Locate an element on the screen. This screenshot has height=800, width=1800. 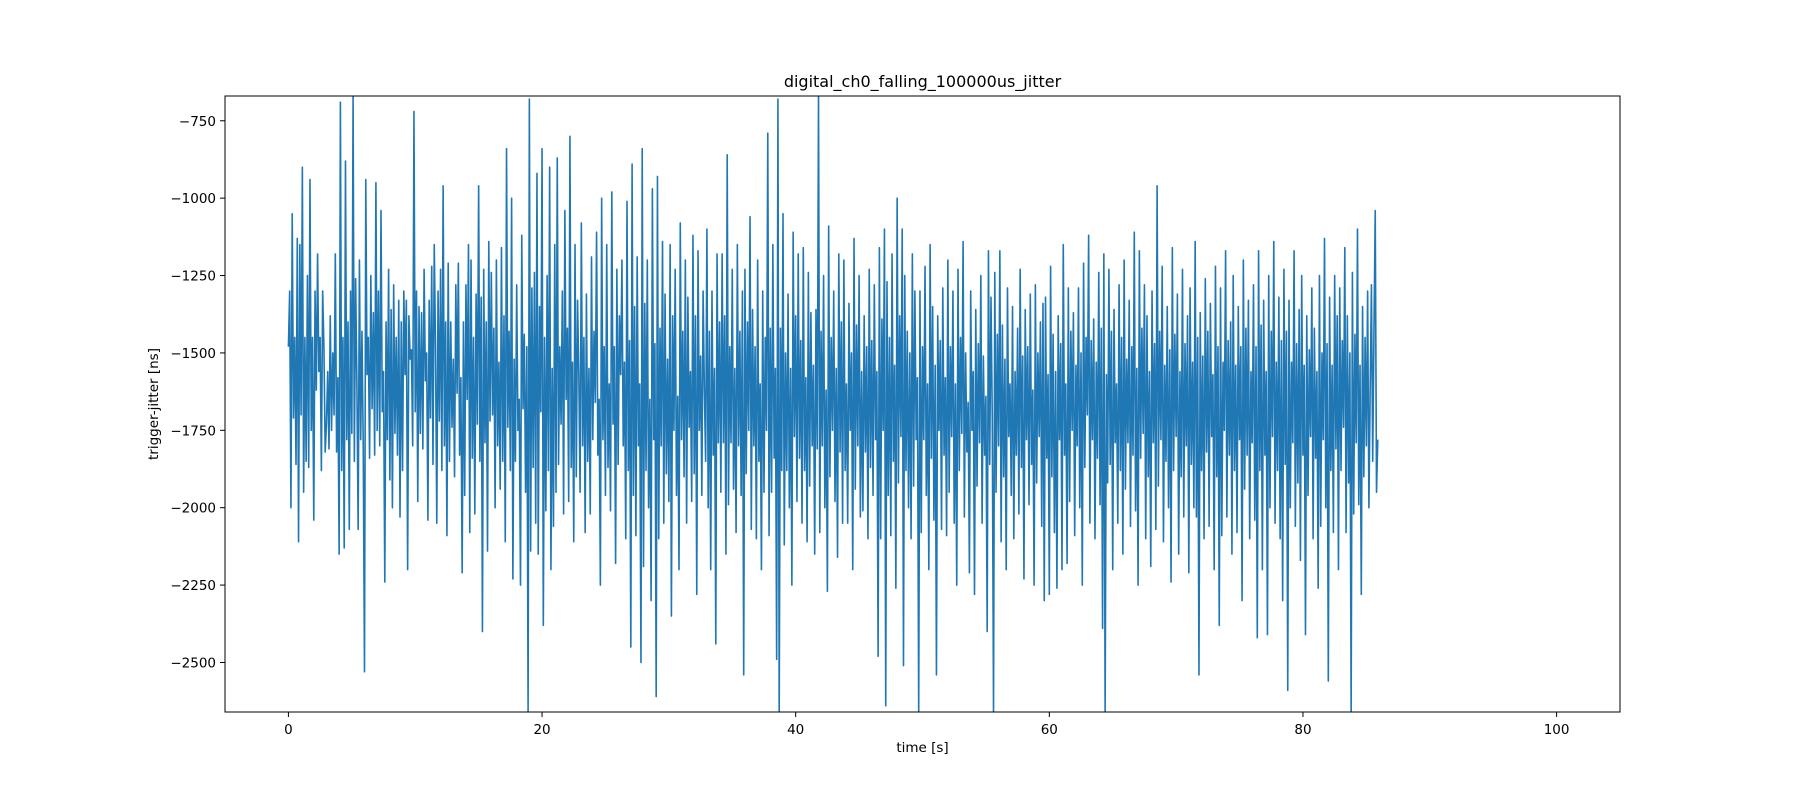
y-tick-label: −1000 is located at coordinates (193, 199).